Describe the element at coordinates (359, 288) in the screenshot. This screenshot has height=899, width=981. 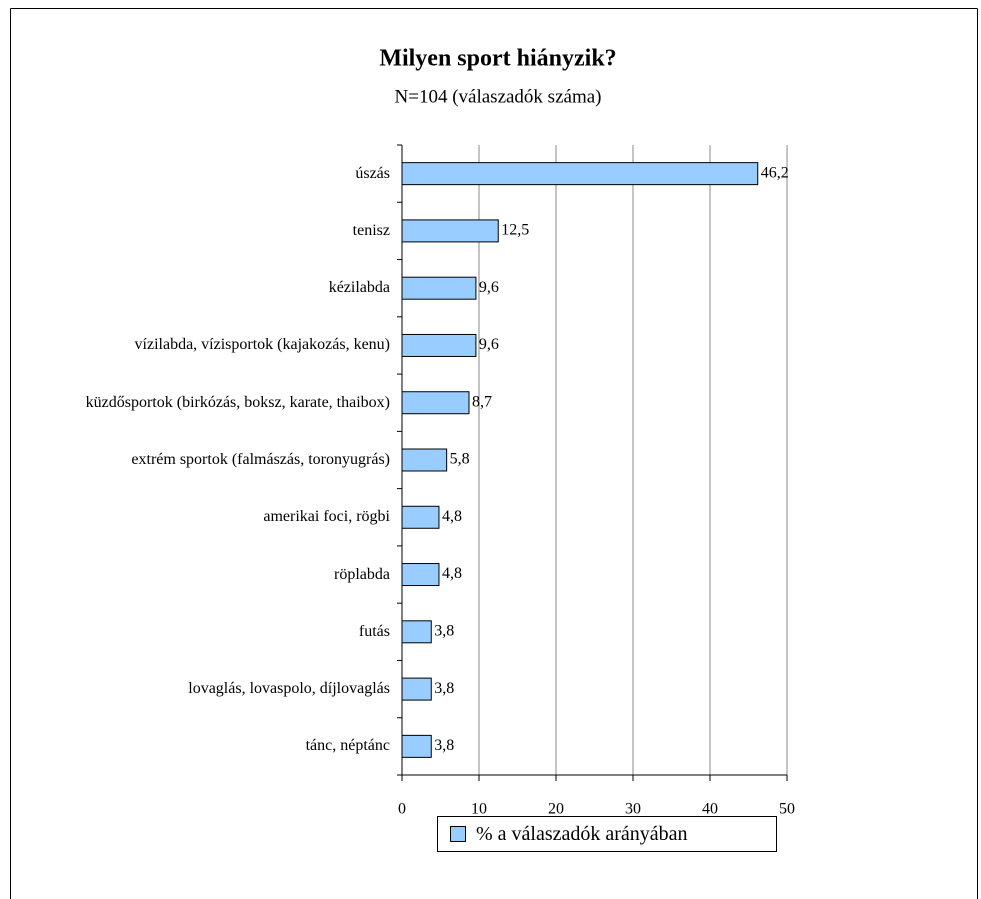
I see `y-tick-label: kézilabda` at that location.